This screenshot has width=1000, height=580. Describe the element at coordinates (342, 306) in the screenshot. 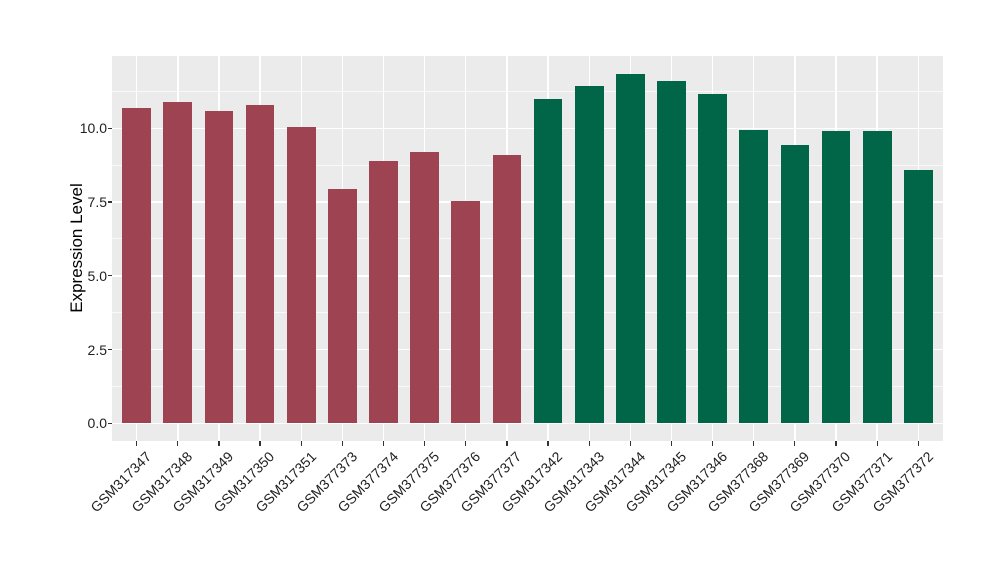

I see `bar-gsm377373` at that location.